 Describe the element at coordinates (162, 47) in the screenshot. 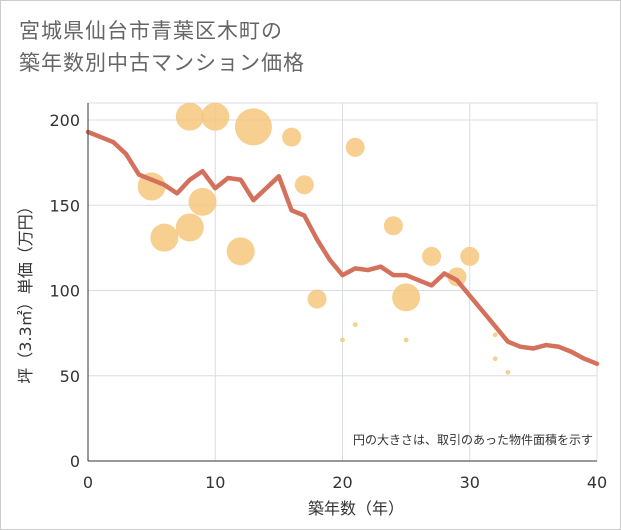

I see `chart-title: 宮城県仙台市青葉区木町の 築年数別中古マンション価格` at that location.